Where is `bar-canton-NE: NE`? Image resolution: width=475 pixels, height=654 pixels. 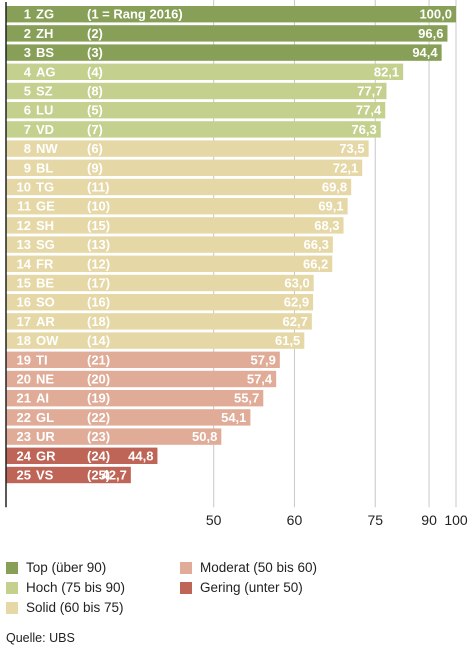
bar-canton-NE: NE is located at coordinates (45, 379).